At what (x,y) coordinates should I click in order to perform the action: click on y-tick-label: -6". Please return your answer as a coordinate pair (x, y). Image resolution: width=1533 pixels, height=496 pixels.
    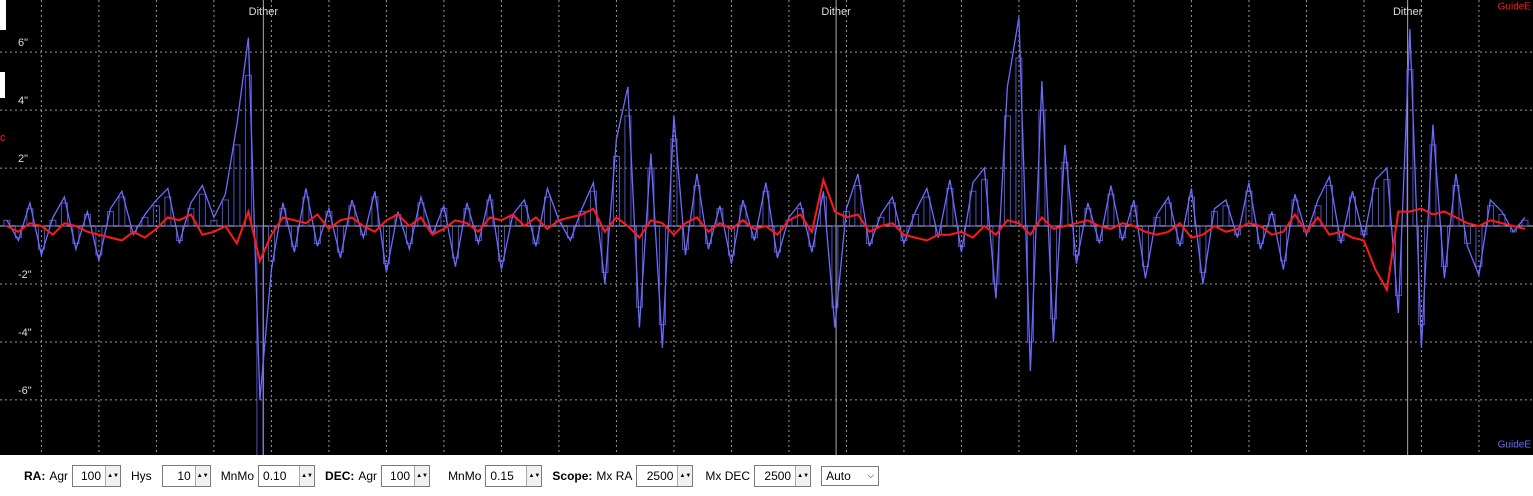
    Looking at the image, I should click on (25, 391).